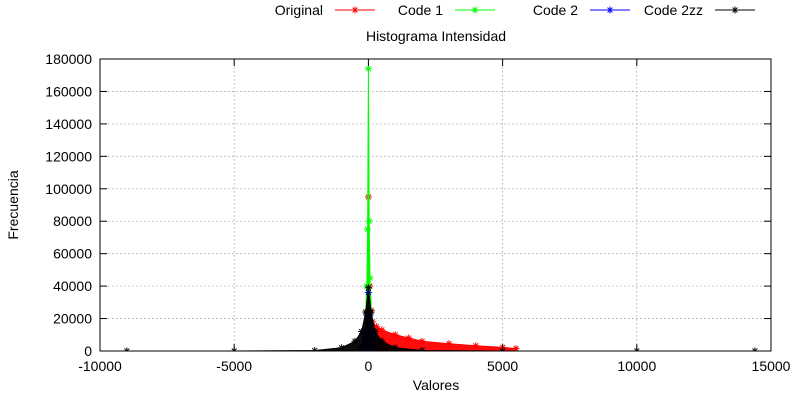 This screenshot has width=800, height=400. I want to click on x-tick-label: -5000, so click(234, 366).